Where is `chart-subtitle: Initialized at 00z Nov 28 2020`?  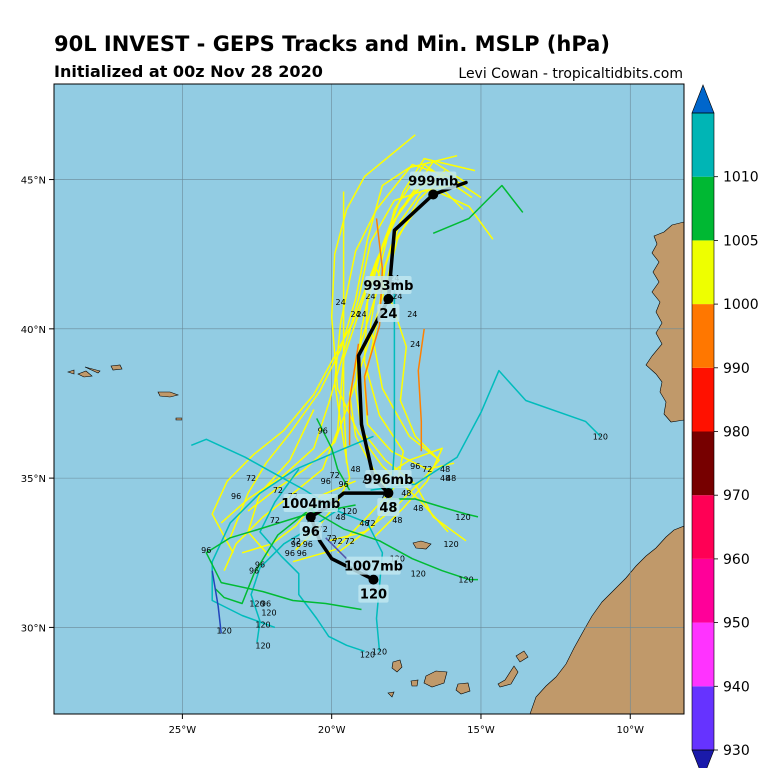 chart-subtitle: Initialized at 00z Nov 28 2020 is located at coordinates (188, 71).